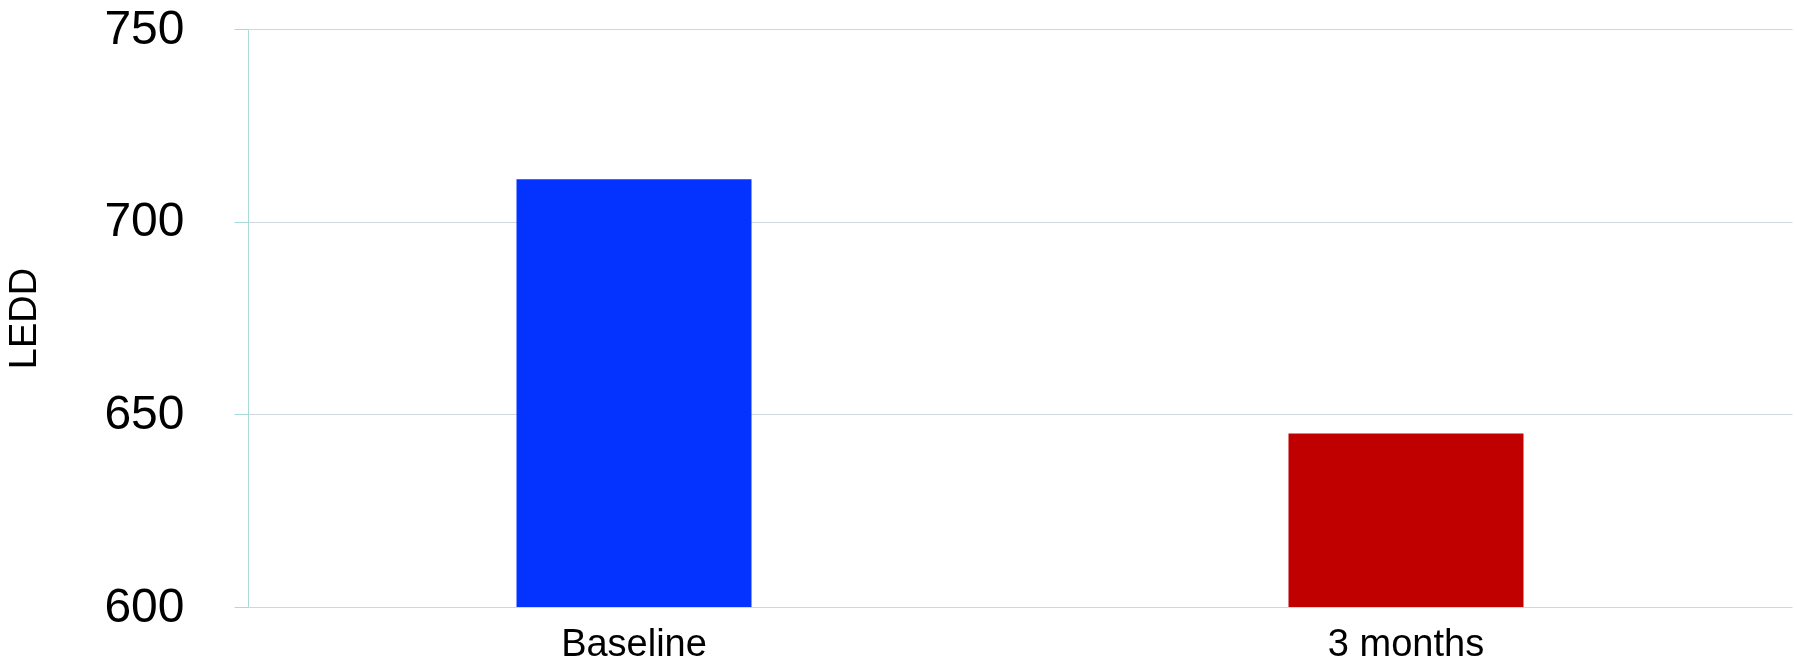  What do you see at coordinates (144, 412) in the screenshot?
I see `y-tick-label: 650` at bounding box center [144, 412].